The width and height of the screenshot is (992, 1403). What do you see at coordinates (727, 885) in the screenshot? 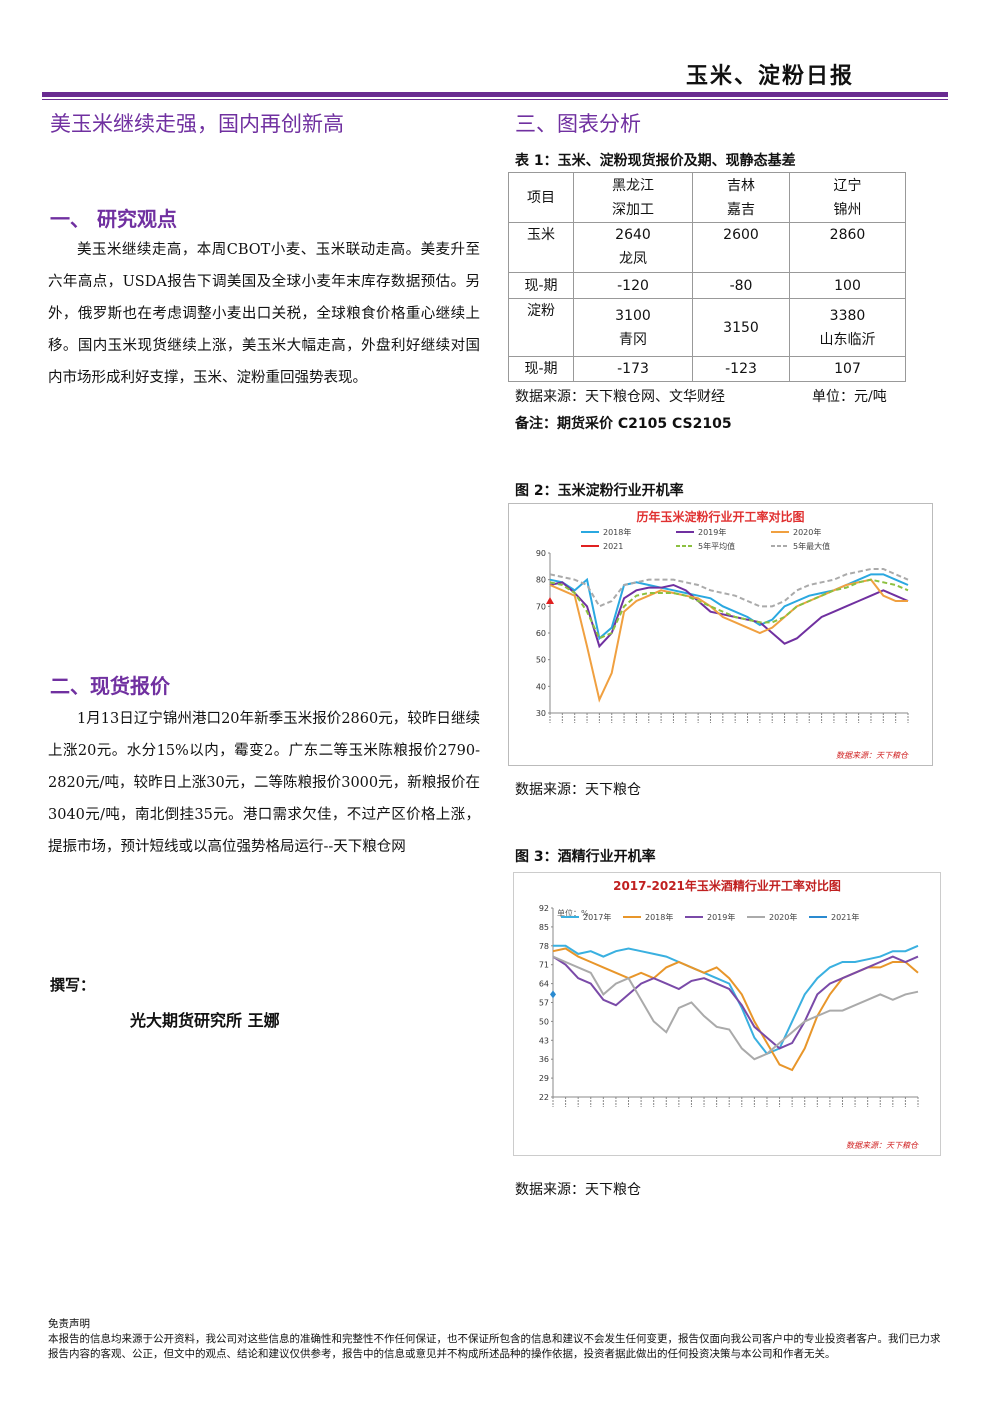
I see `chart-title: 2017-2021年玉米酒精行业开工率对比图` at bounding box center [727, 885].